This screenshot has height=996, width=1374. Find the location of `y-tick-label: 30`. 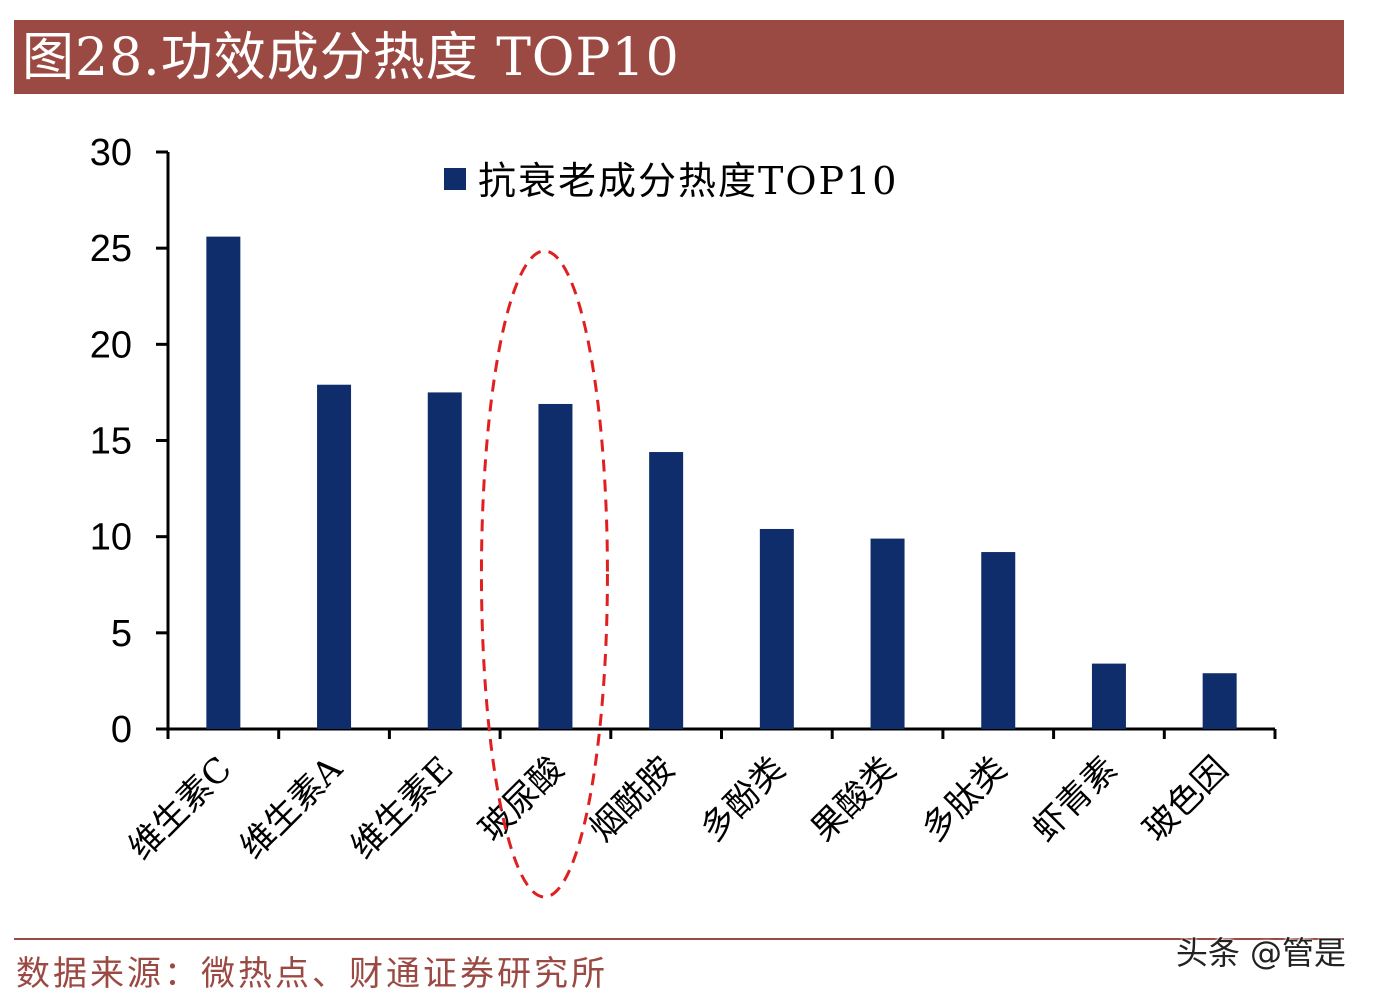

y-tick-label: 30 is located at coordinates (111, 153).